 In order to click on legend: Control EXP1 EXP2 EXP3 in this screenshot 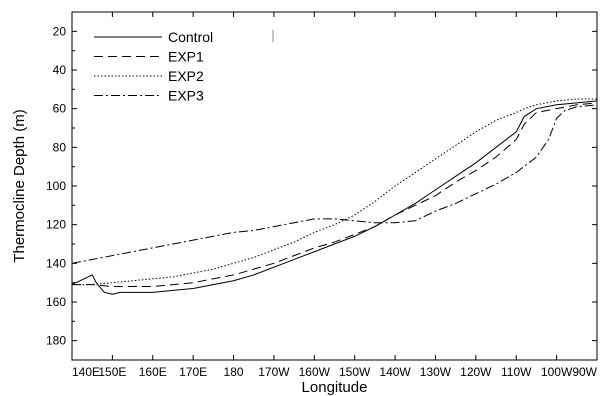, I will do `click(153, 66)`.